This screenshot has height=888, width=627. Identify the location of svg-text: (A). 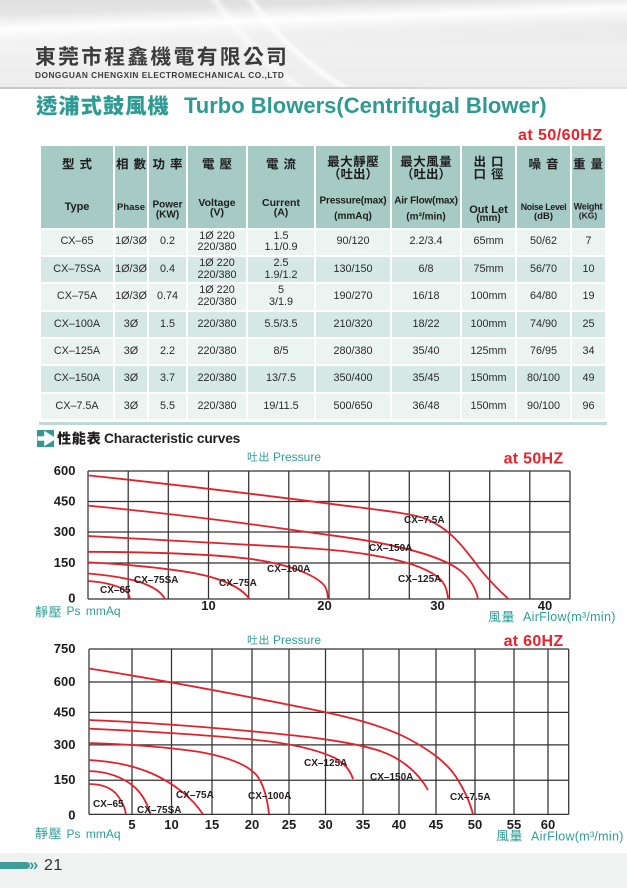
(281, 213).